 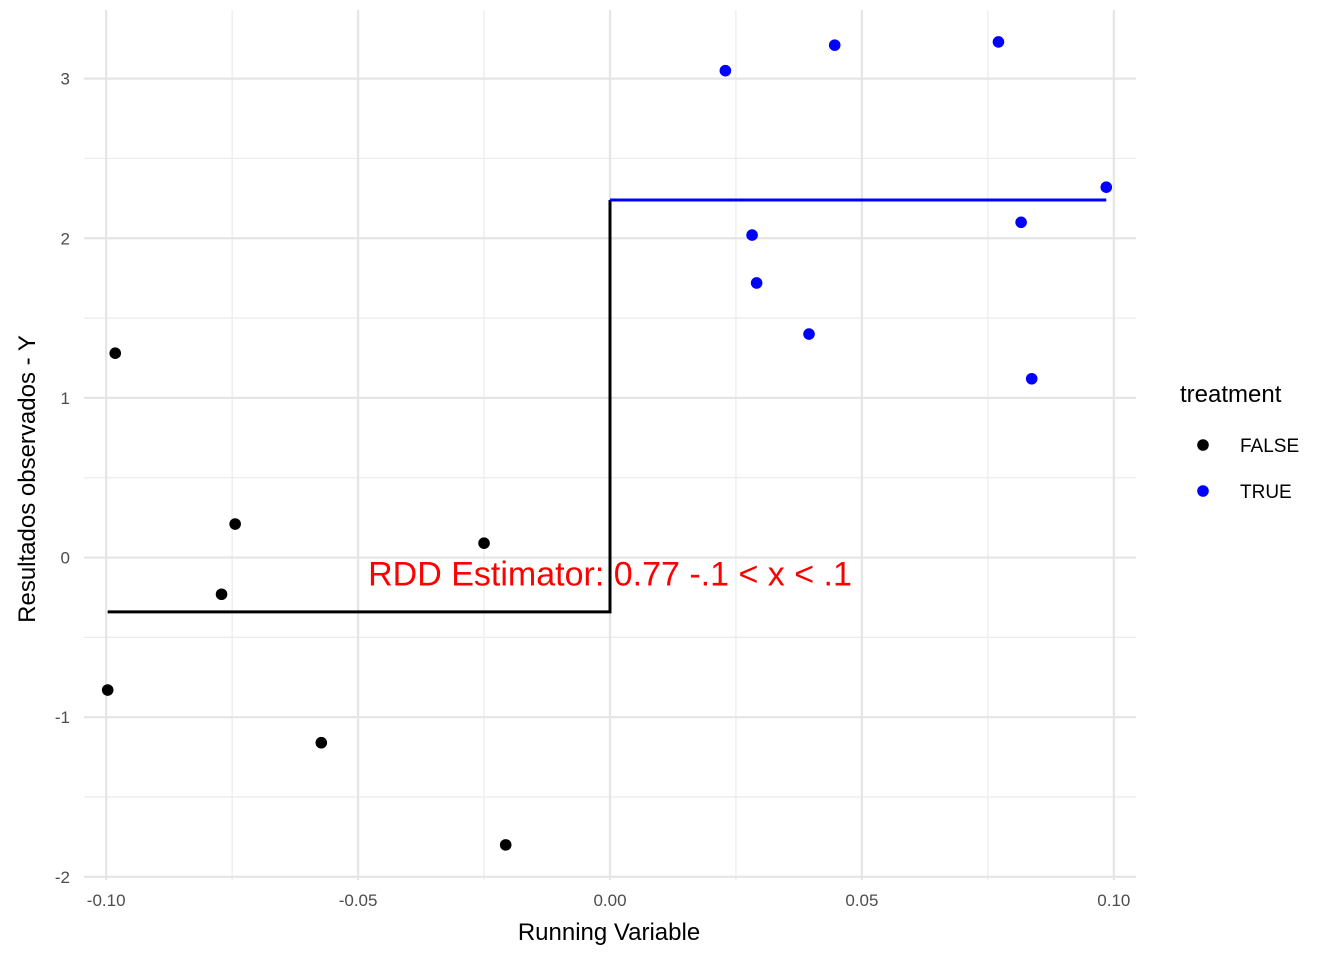 What do you see at coordinates (65, 558) in the screenshot?
I see `y-tick-label: 0` at bounding box center [65, 558].